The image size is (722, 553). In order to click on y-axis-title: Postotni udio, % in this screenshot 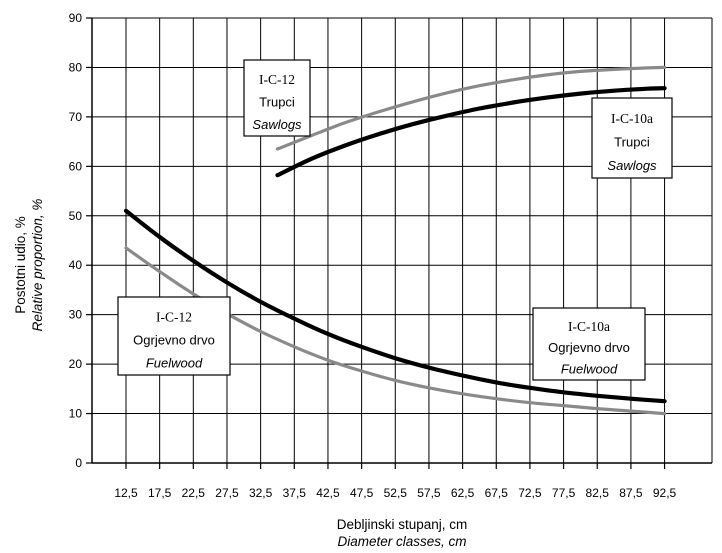, I will do `click(20, 265)`.